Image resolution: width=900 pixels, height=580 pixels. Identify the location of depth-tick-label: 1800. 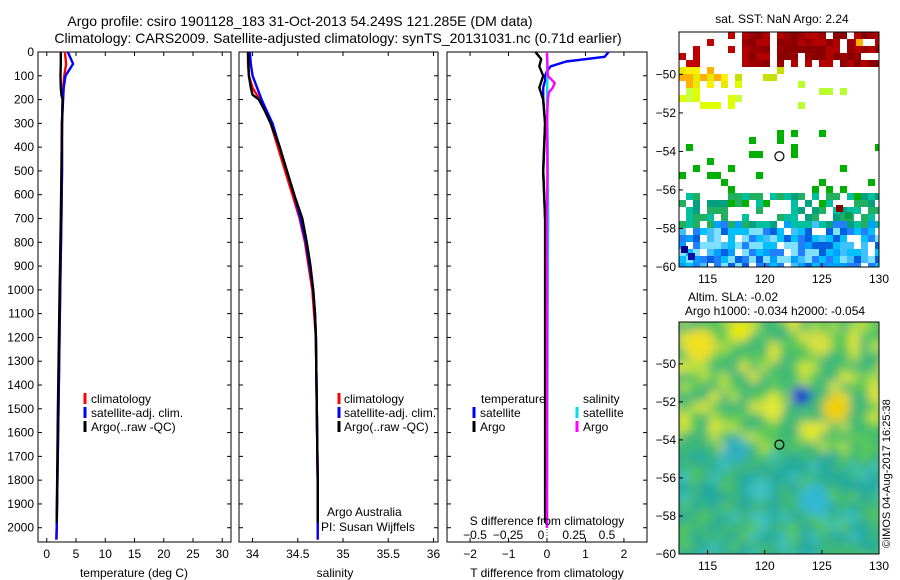
(20, 480).